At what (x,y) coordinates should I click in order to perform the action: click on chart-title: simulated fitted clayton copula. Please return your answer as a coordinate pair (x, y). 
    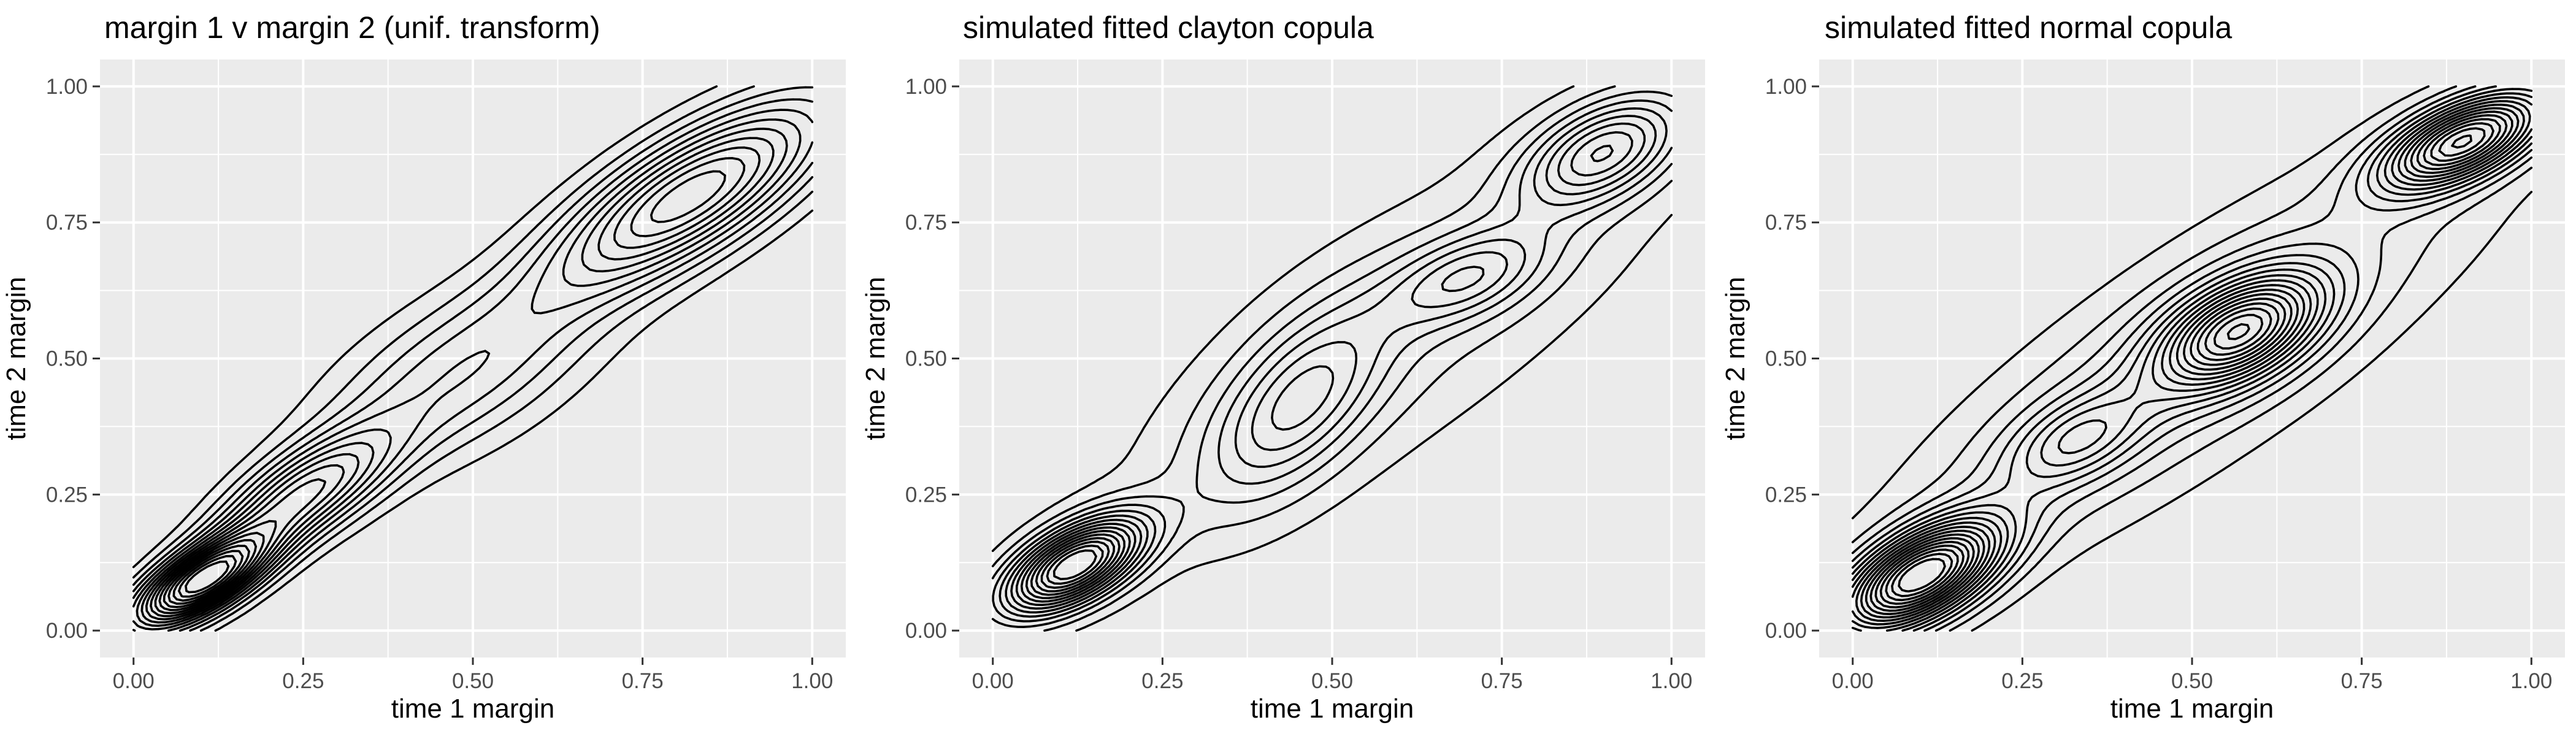
    Looking at the image, I should click on (1168, 27).